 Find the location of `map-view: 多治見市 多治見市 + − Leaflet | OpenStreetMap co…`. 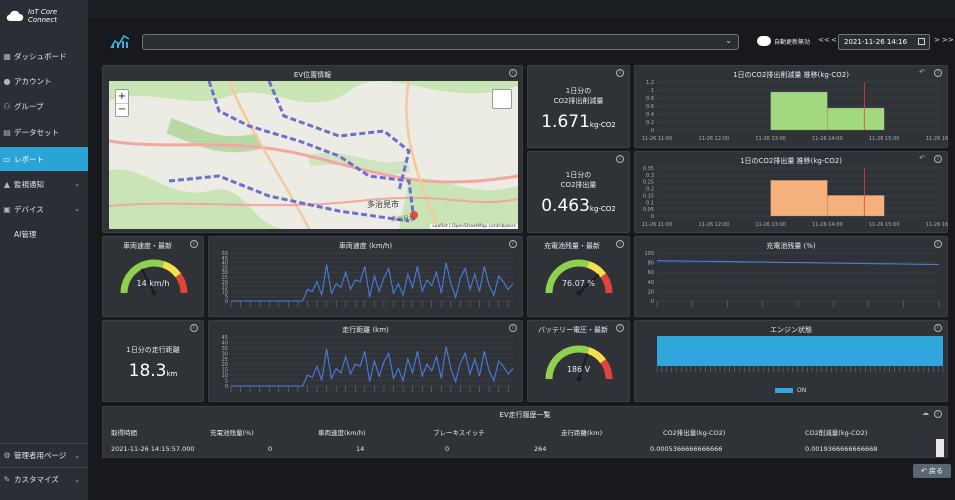

map-view: 多治見市 多治見市 + − Leaflet | OpenStreetMap co… is located at coordinates (313, 155).